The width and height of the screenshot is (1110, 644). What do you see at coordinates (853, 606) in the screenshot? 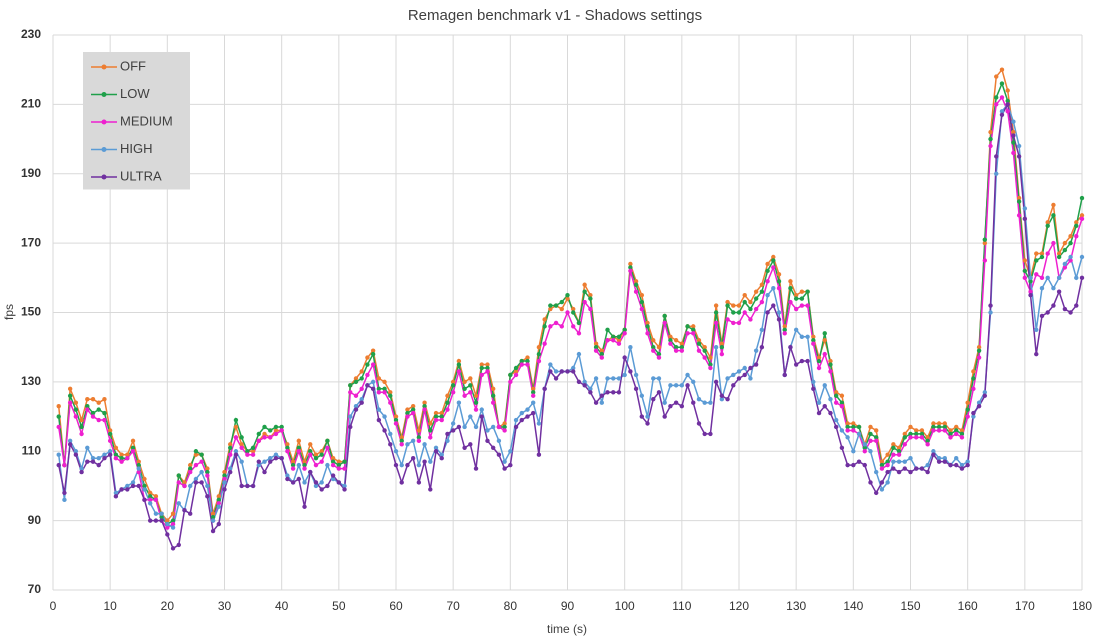
I see `x-tick-label: 140` at bounding box center [853, 606].